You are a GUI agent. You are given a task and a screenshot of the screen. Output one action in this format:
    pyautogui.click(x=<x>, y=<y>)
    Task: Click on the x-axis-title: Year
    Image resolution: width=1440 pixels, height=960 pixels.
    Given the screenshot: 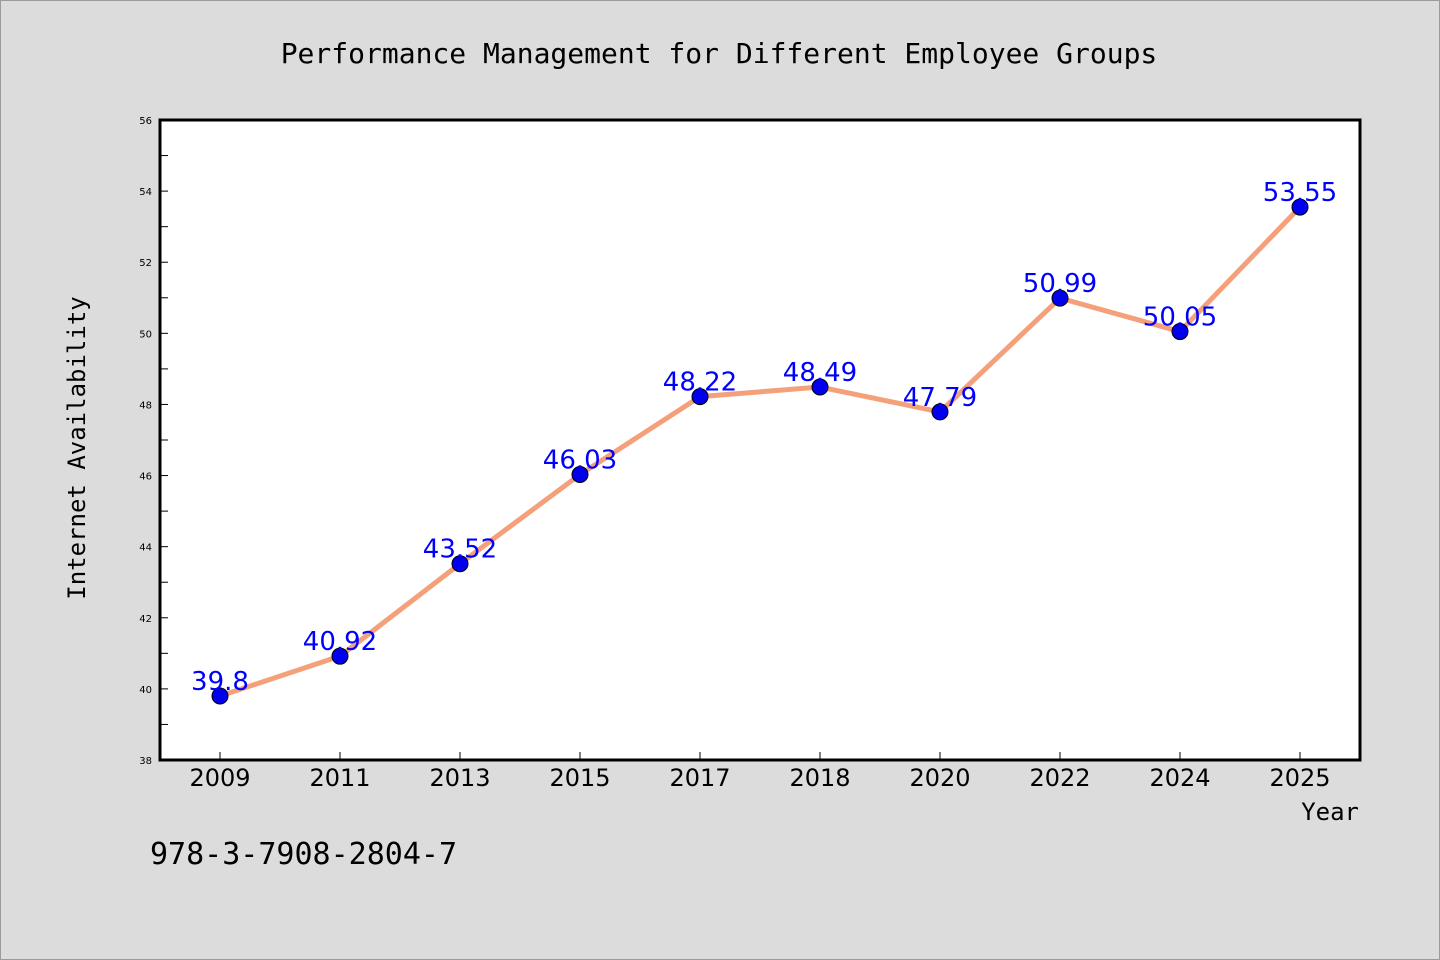 What is the action you would take?
    pyautogui.click(x=1330, y=812)
    